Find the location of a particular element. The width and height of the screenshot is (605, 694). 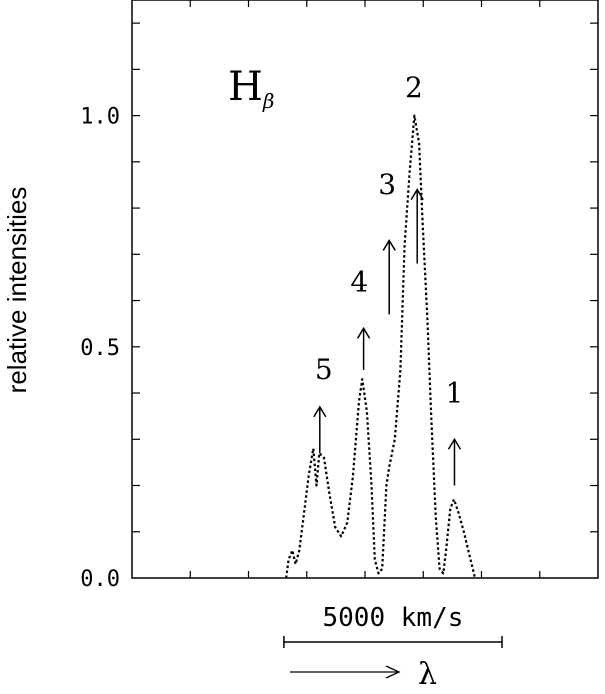

velocity-scale-bar: 5000 km/s is located at coordinates (393, 625).